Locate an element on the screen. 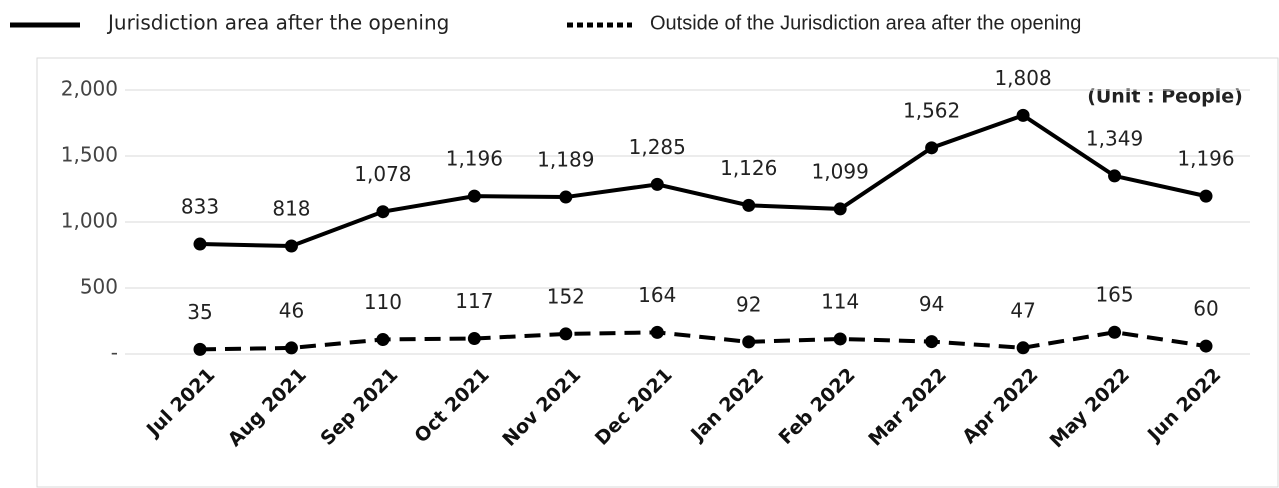 The height and width of the screenshot is (488, 1279). x-tick-label: Jan 2022 is located at coordinates (726, 405).